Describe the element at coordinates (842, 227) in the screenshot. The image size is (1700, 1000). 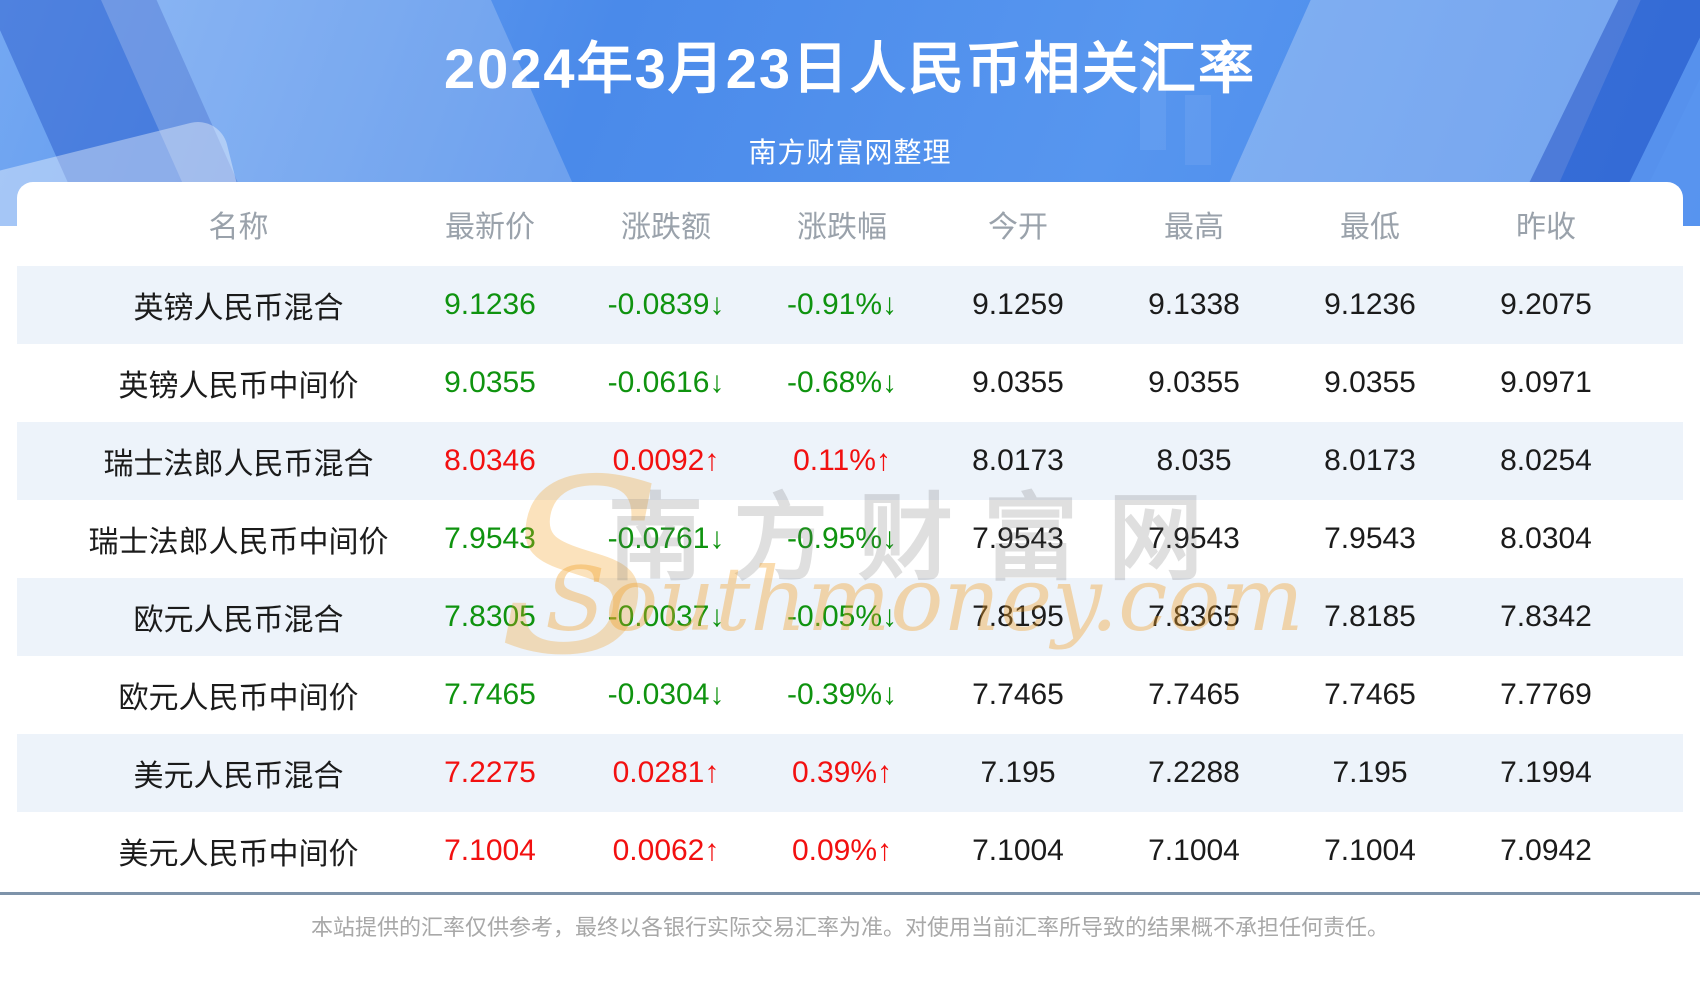
I see `column-header-4: 涨跌幅` at that location.